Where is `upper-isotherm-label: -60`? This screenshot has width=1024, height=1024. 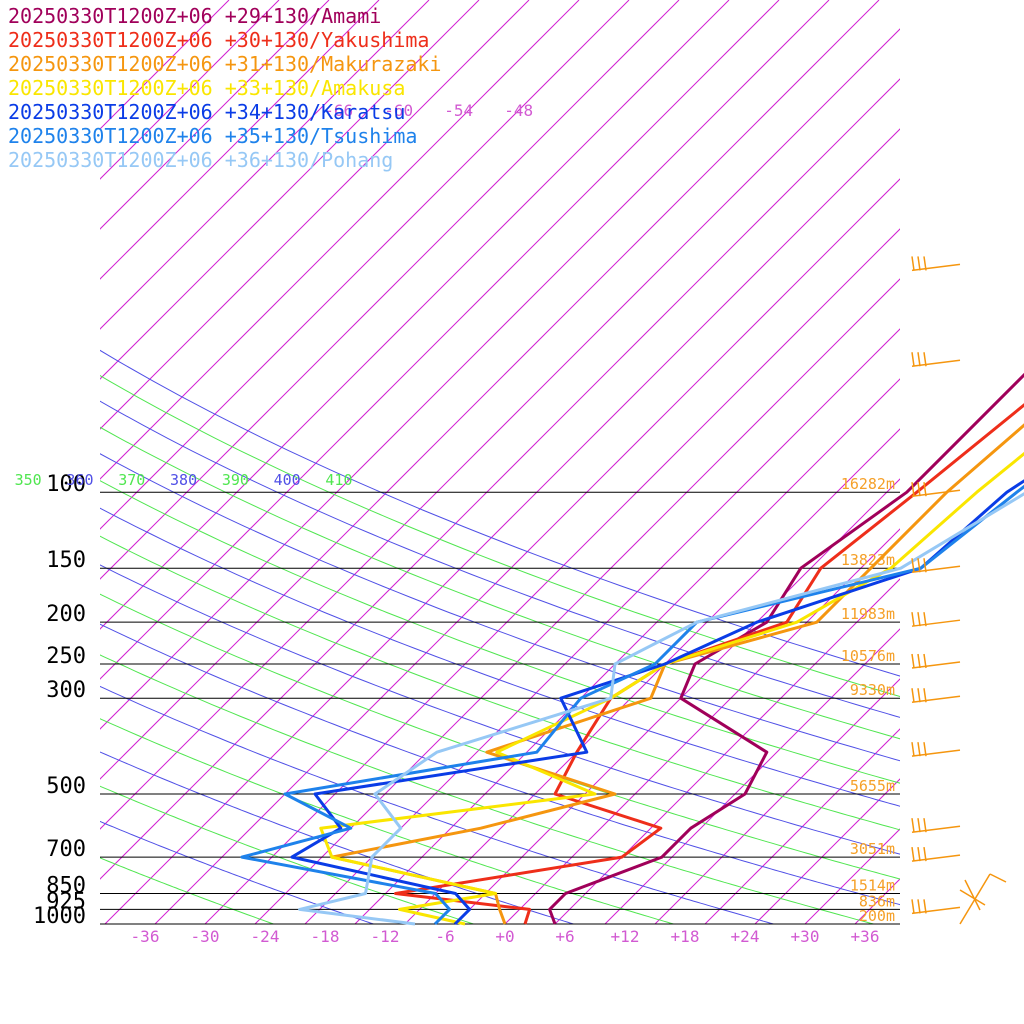 upper-isotherm-label: -60 is located at coordinates (398, 110).